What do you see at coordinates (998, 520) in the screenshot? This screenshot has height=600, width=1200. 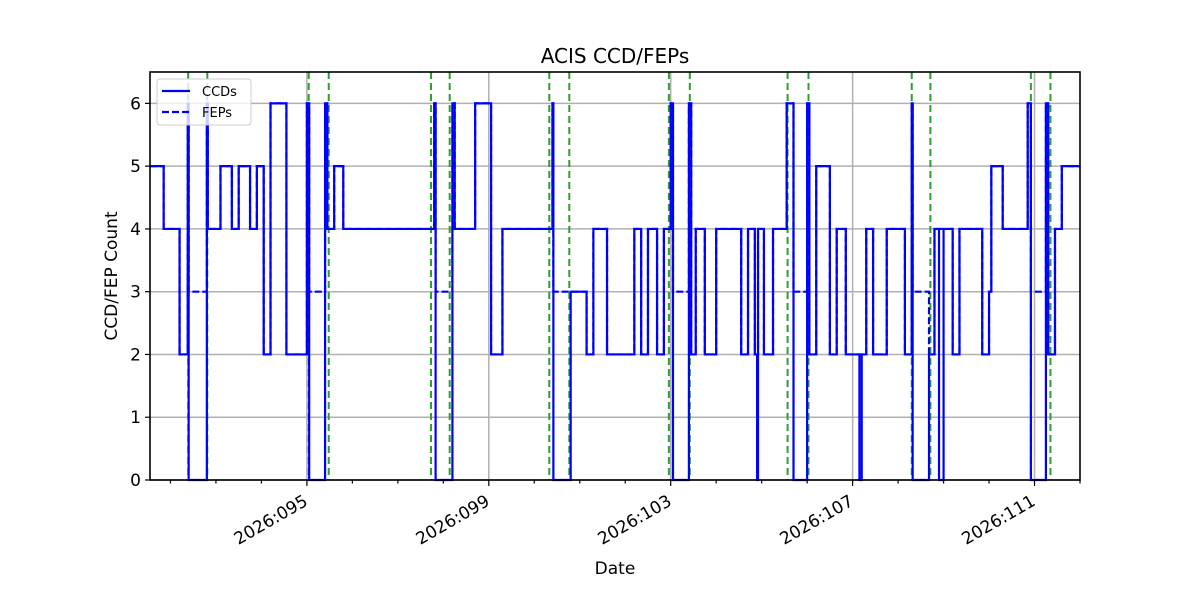 I see `x-tick-label: 2026:111` at bounding box center [998, 520].